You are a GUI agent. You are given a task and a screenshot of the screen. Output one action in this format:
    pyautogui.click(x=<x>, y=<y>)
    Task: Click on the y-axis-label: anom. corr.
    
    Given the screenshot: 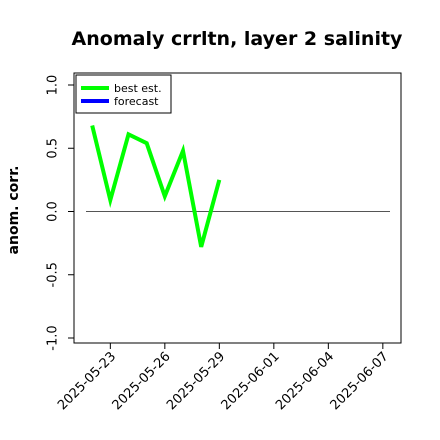 What is the action you would take?
    pyautogui.click(x=14, y=210)
    